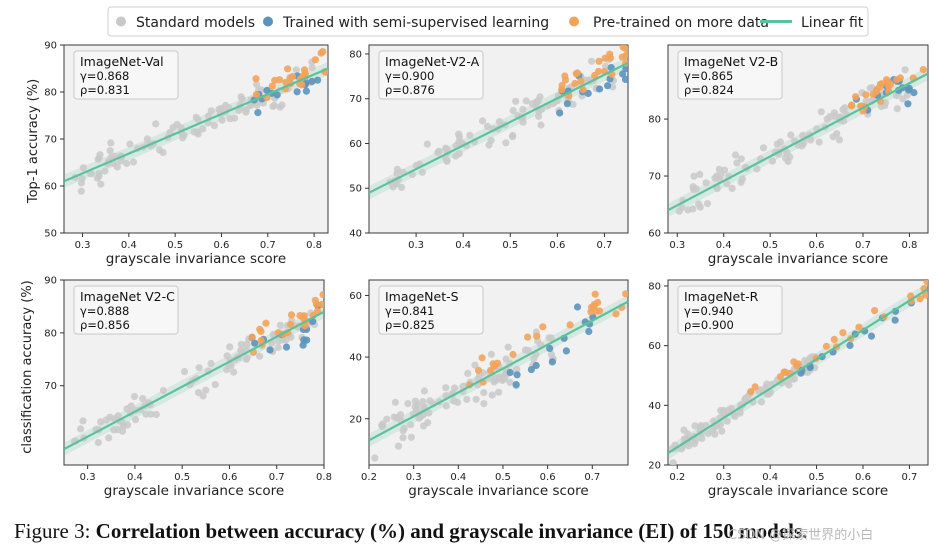 The height and width of the screenshot is (553, 951). I want to click on legend-semi-label: Trained with semi-supervised learning, so click(415, 23).